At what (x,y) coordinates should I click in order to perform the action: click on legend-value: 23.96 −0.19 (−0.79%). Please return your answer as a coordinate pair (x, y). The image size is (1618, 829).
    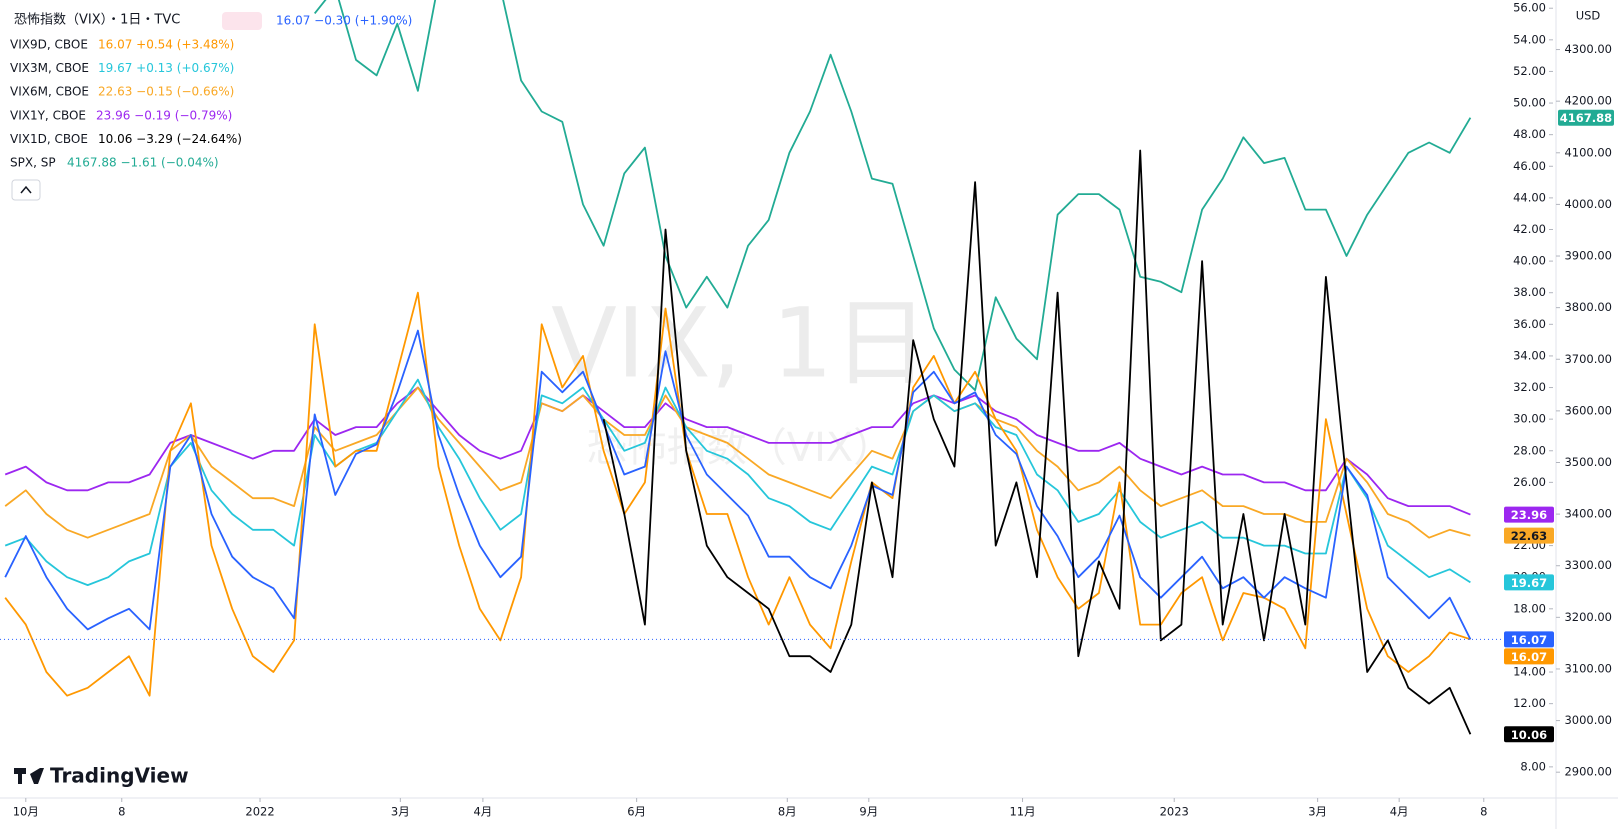
    Looking at the image, I should click on (164, 115).